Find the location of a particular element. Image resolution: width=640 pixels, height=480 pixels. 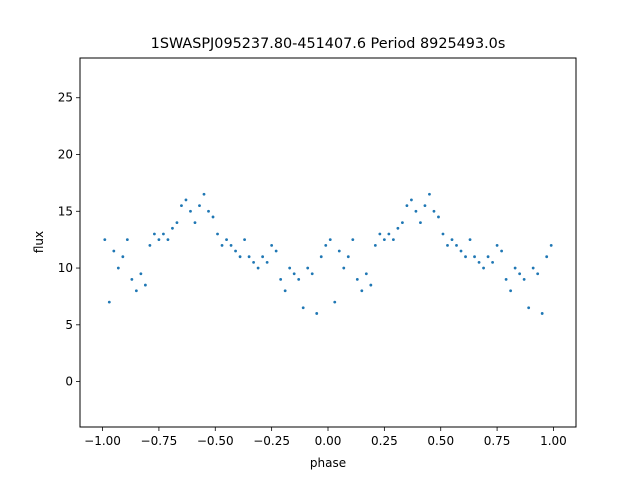

y-tick-label: 25 is located at coordinates (65, 98).